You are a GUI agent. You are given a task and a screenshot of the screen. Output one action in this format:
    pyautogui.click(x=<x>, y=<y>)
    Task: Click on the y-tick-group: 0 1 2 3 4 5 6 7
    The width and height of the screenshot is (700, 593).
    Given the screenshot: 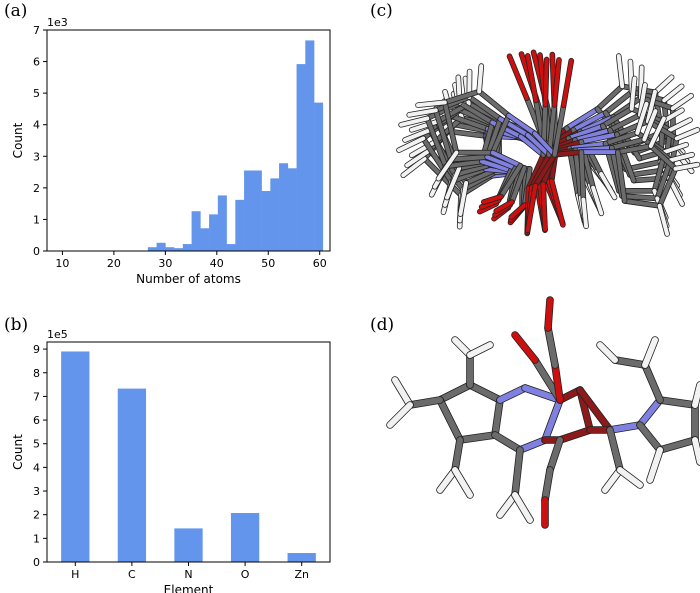 What is the action you would take?
    pyautogui.click(x=40, y=141)
    